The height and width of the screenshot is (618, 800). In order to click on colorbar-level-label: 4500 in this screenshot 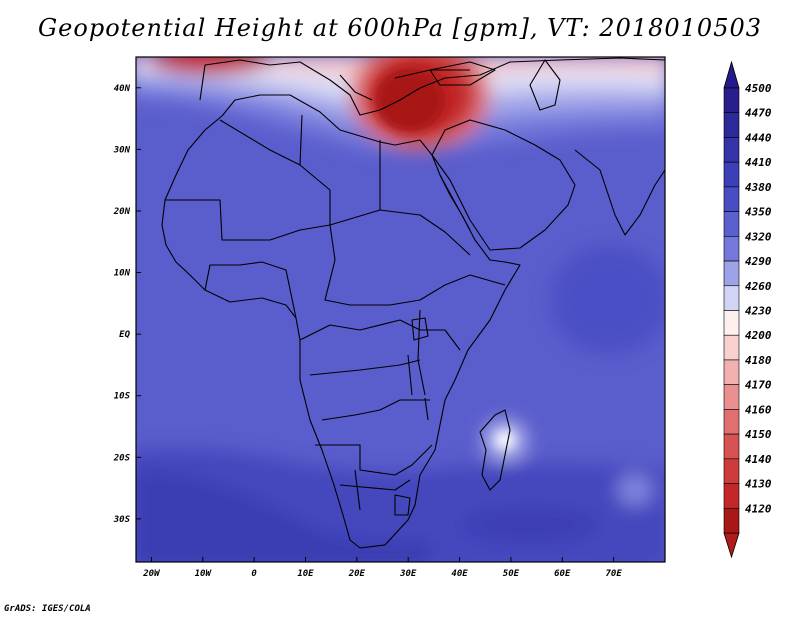, I will do `click(758, 88)`.